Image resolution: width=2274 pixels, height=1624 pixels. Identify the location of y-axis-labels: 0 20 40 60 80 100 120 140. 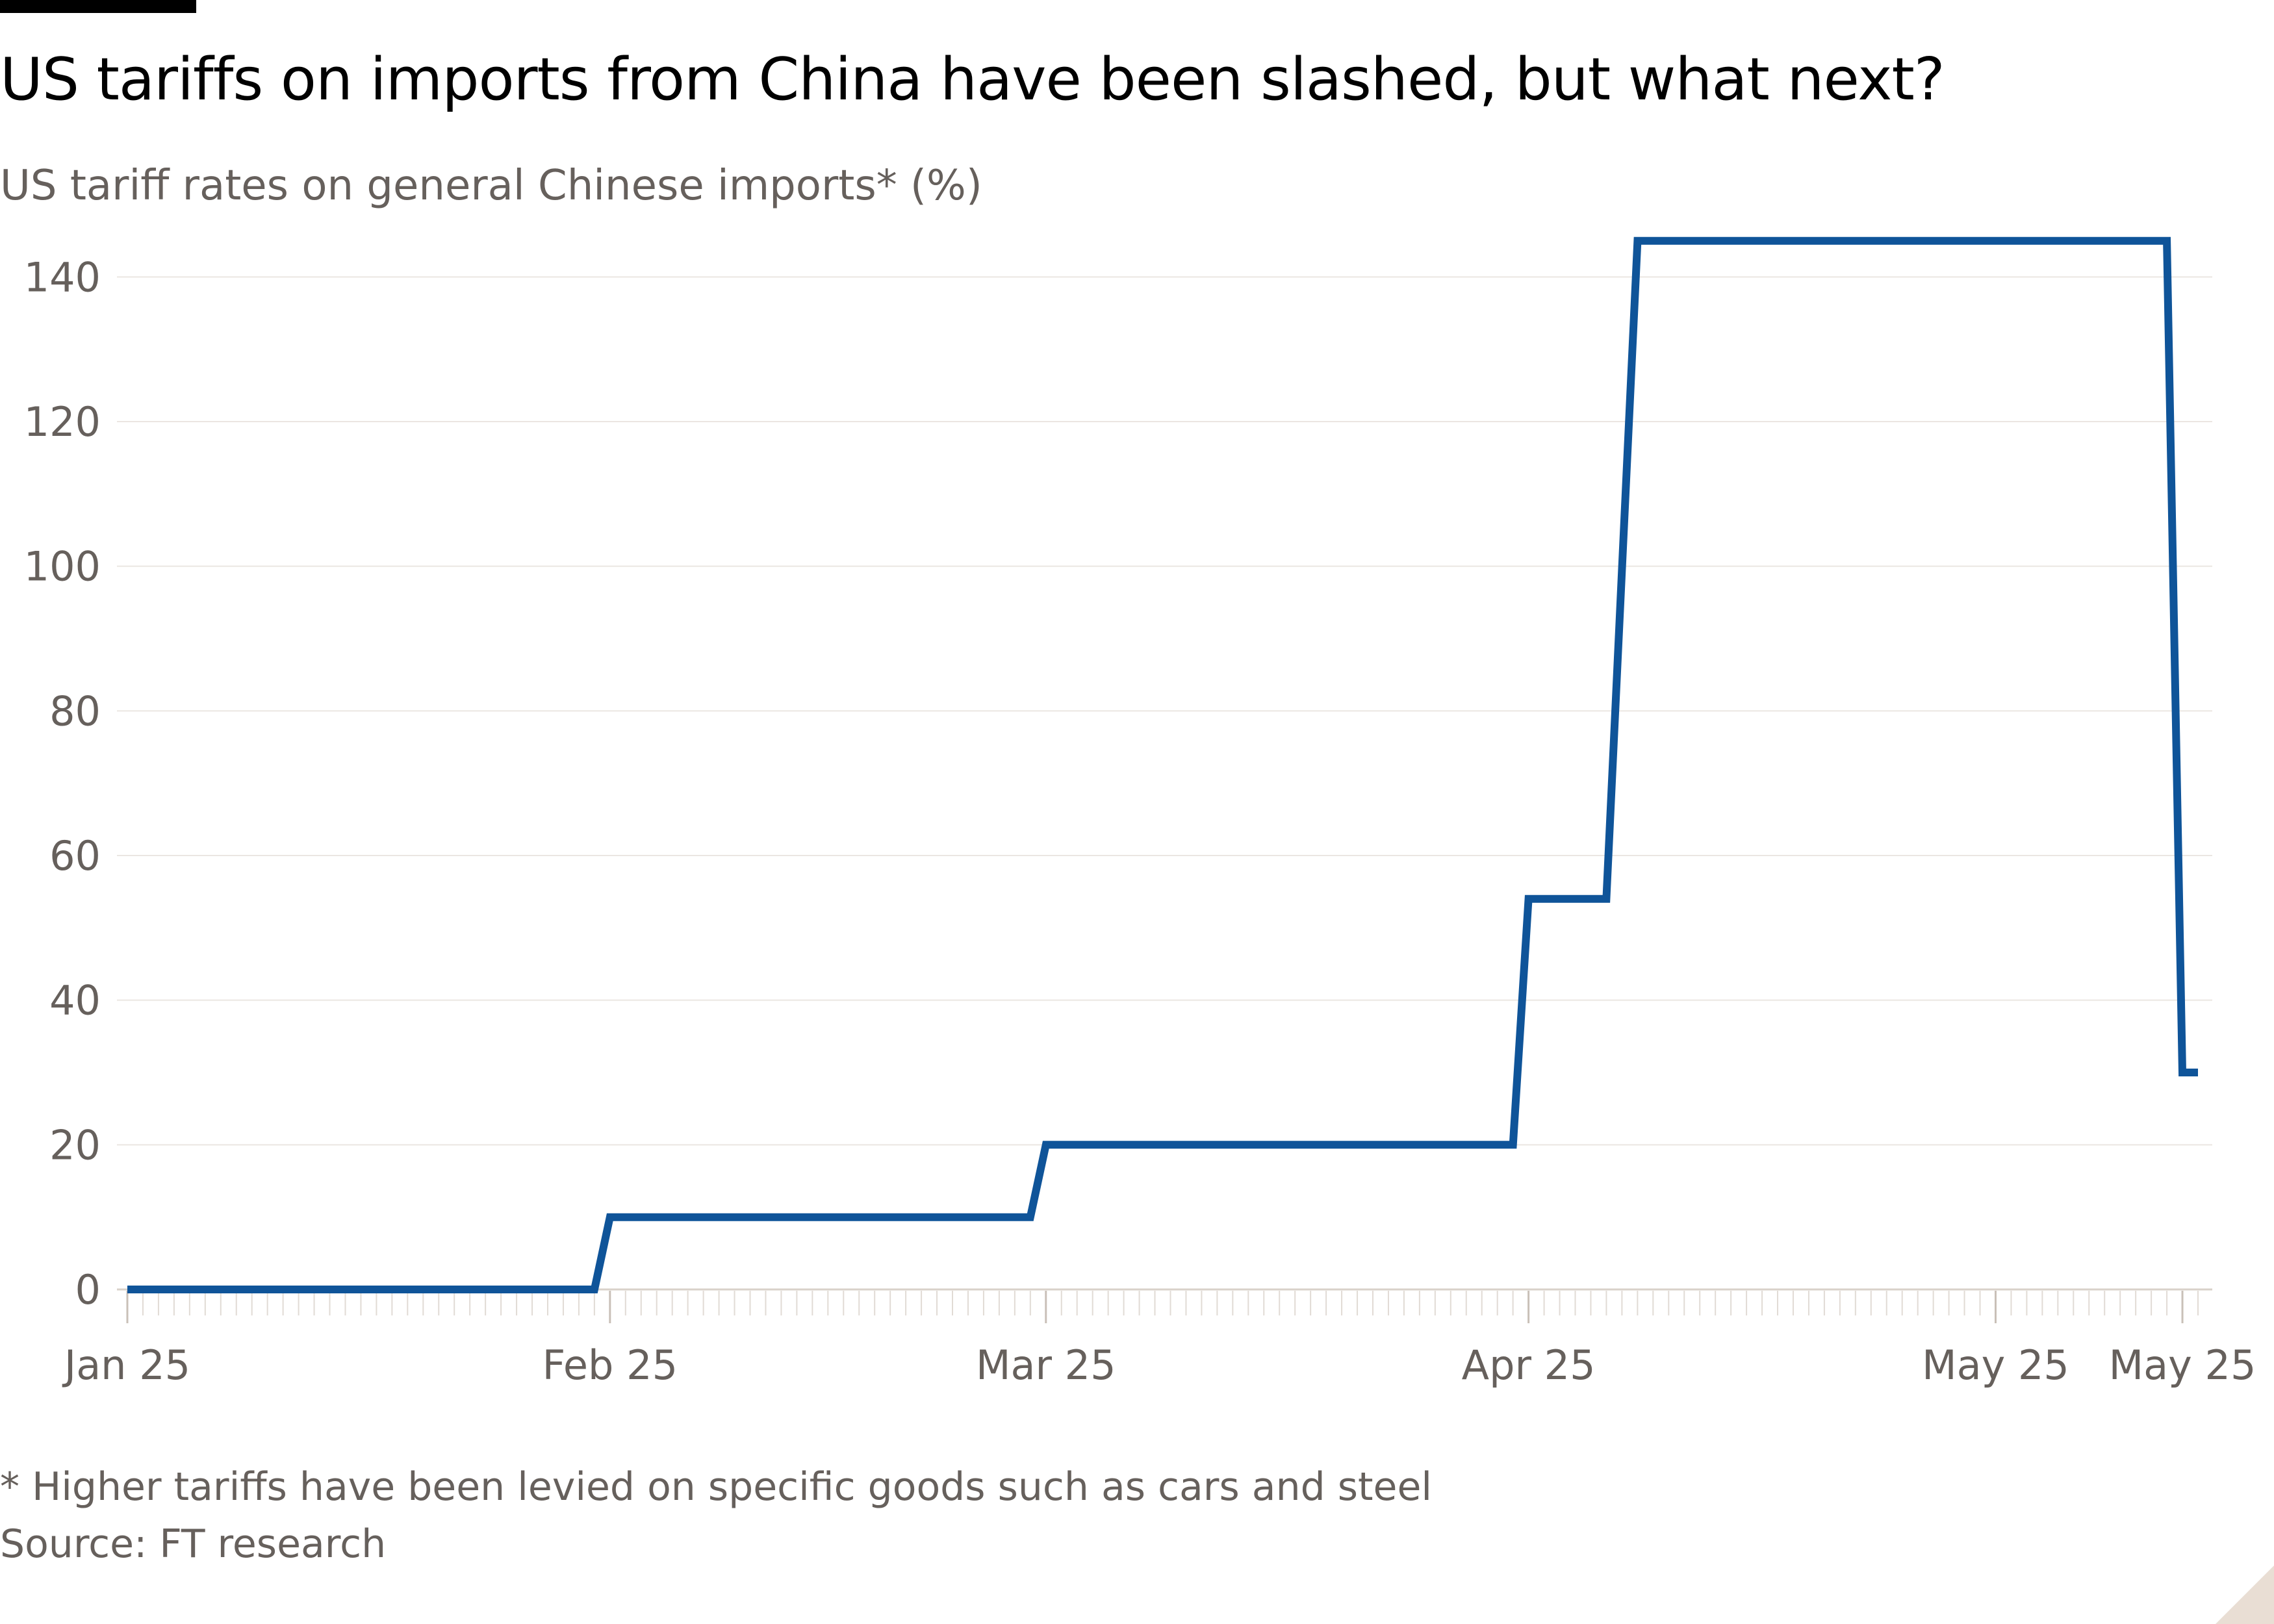
(62, 783).